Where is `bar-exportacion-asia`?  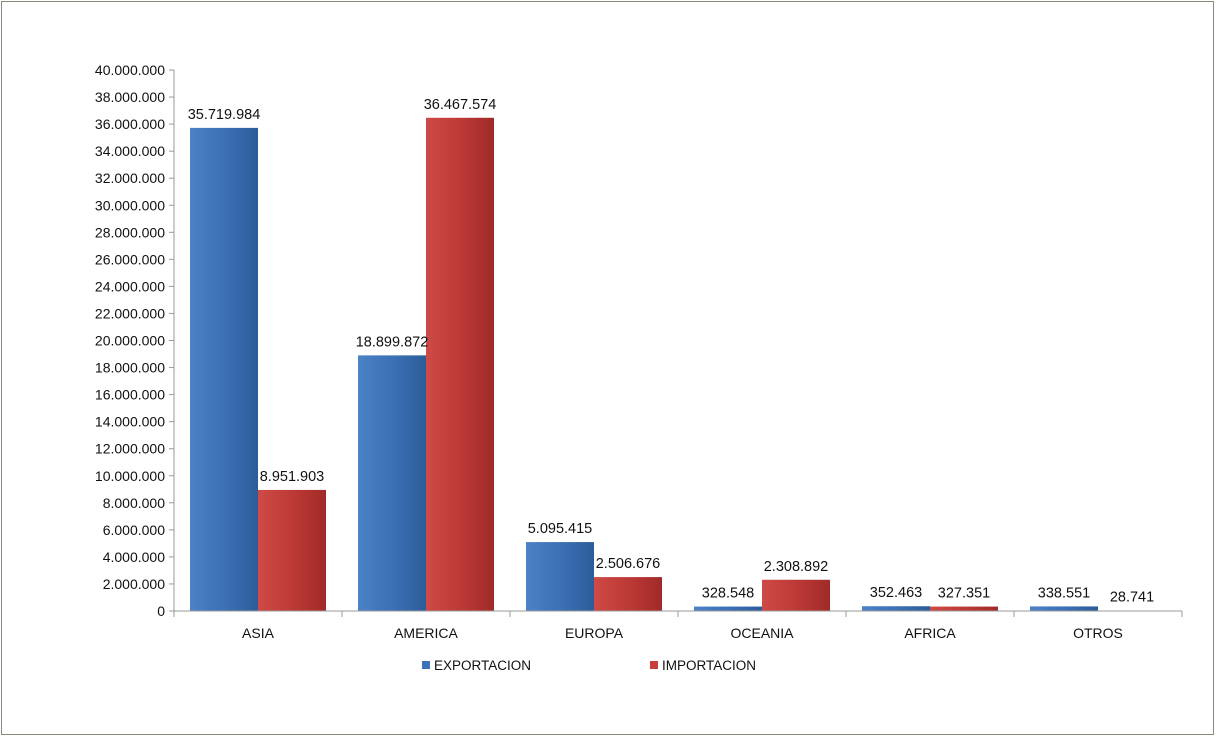
bar-exportacion-asia is located at coordinates (224, 369).